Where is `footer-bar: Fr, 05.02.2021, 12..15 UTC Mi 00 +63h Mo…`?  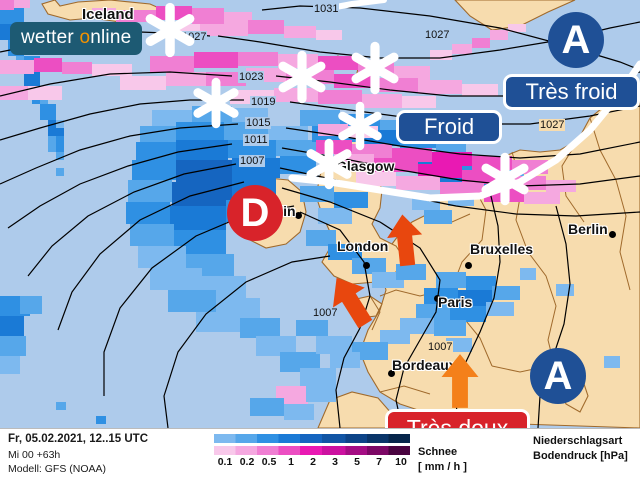
footer-bar: Fr, 05.02.2021, 12..15 UTC Mi 00 +63h Mo… is located at coordinates (320, 453).